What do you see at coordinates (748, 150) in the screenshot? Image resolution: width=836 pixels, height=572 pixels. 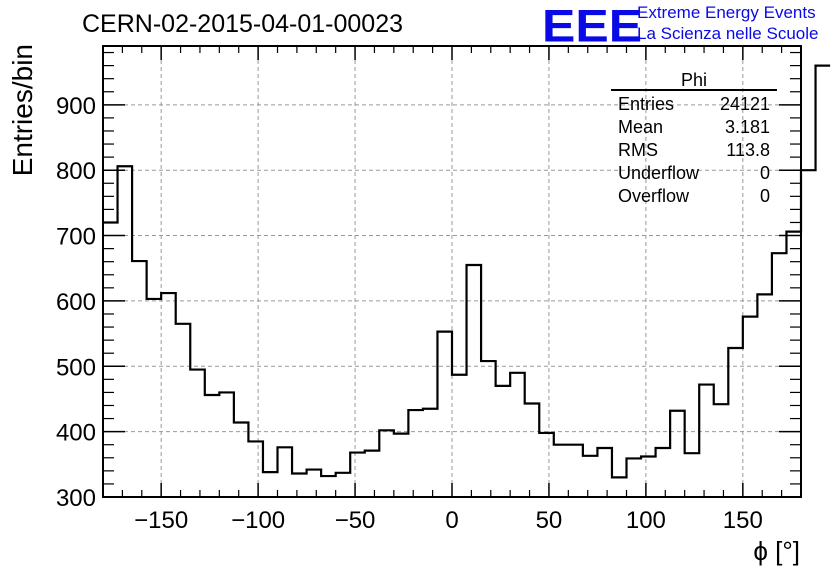 I see `stats-value-rms: 113.8` at bounding box center [748, 150].